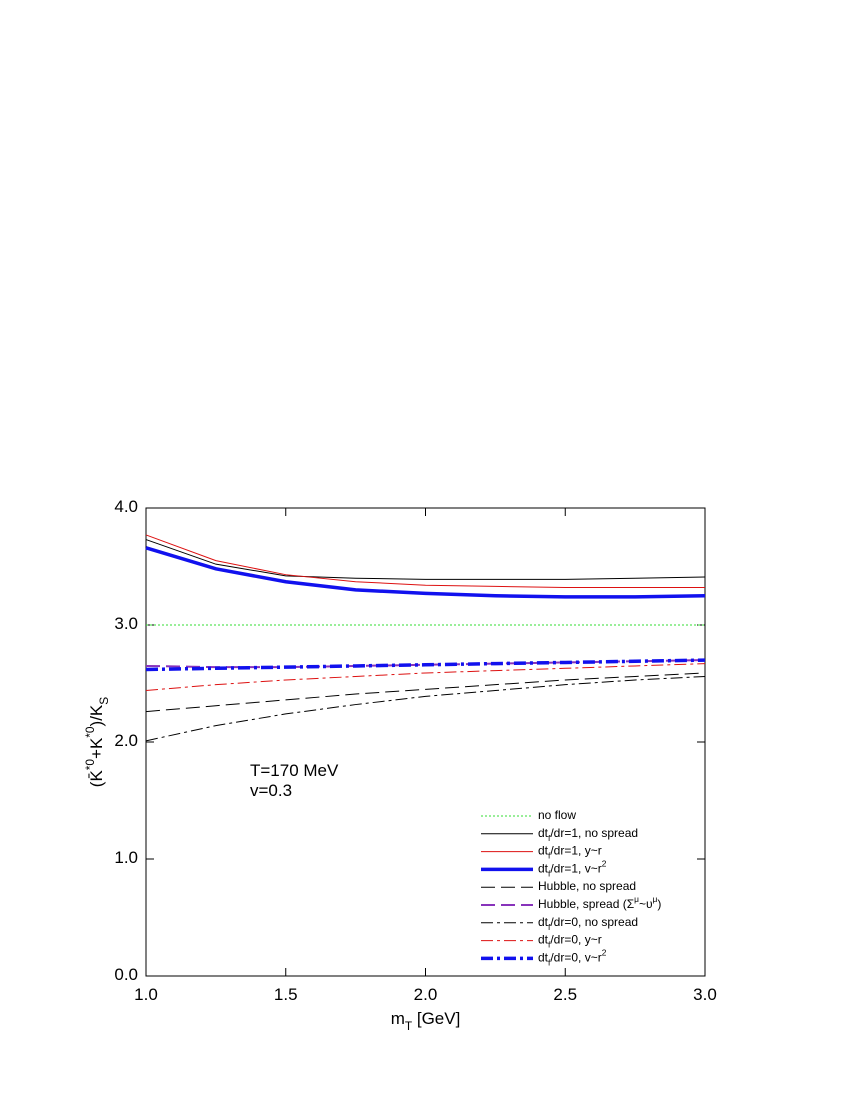  I want to click on legend-label: Hubble, no spread, so click(587, 886).